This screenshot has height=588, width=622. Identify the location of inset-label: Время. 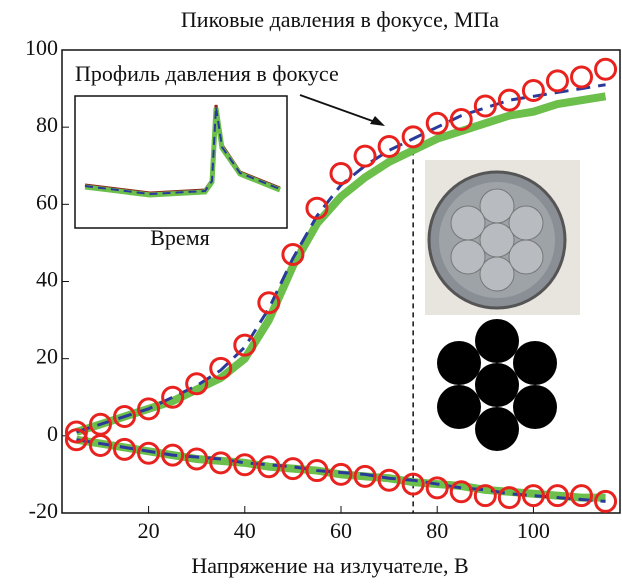
(179, 237).